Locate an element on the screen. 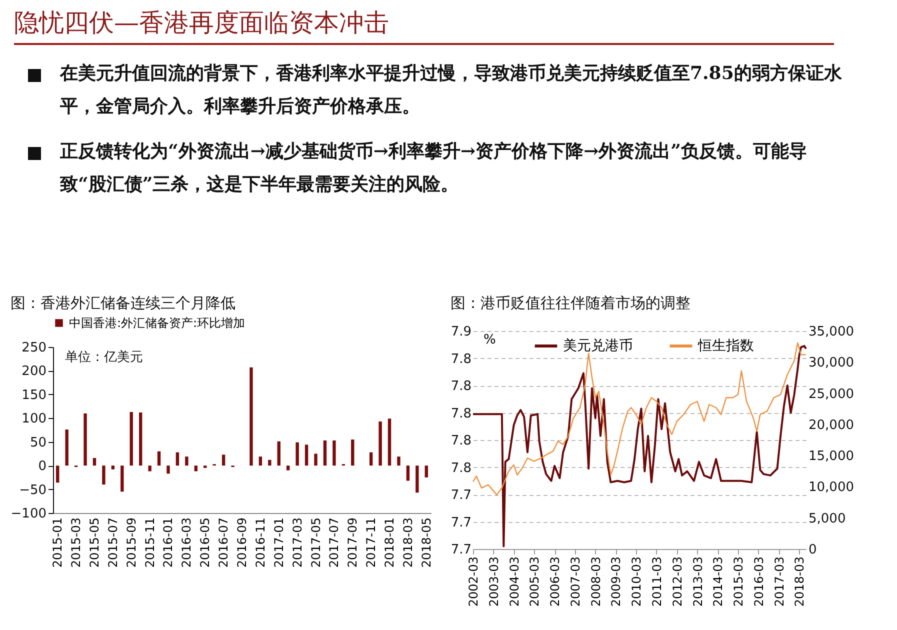 The width and height of the screenshot is (897, 630). y2-tick-label: 20,000 is located at coordinates (831, 425).